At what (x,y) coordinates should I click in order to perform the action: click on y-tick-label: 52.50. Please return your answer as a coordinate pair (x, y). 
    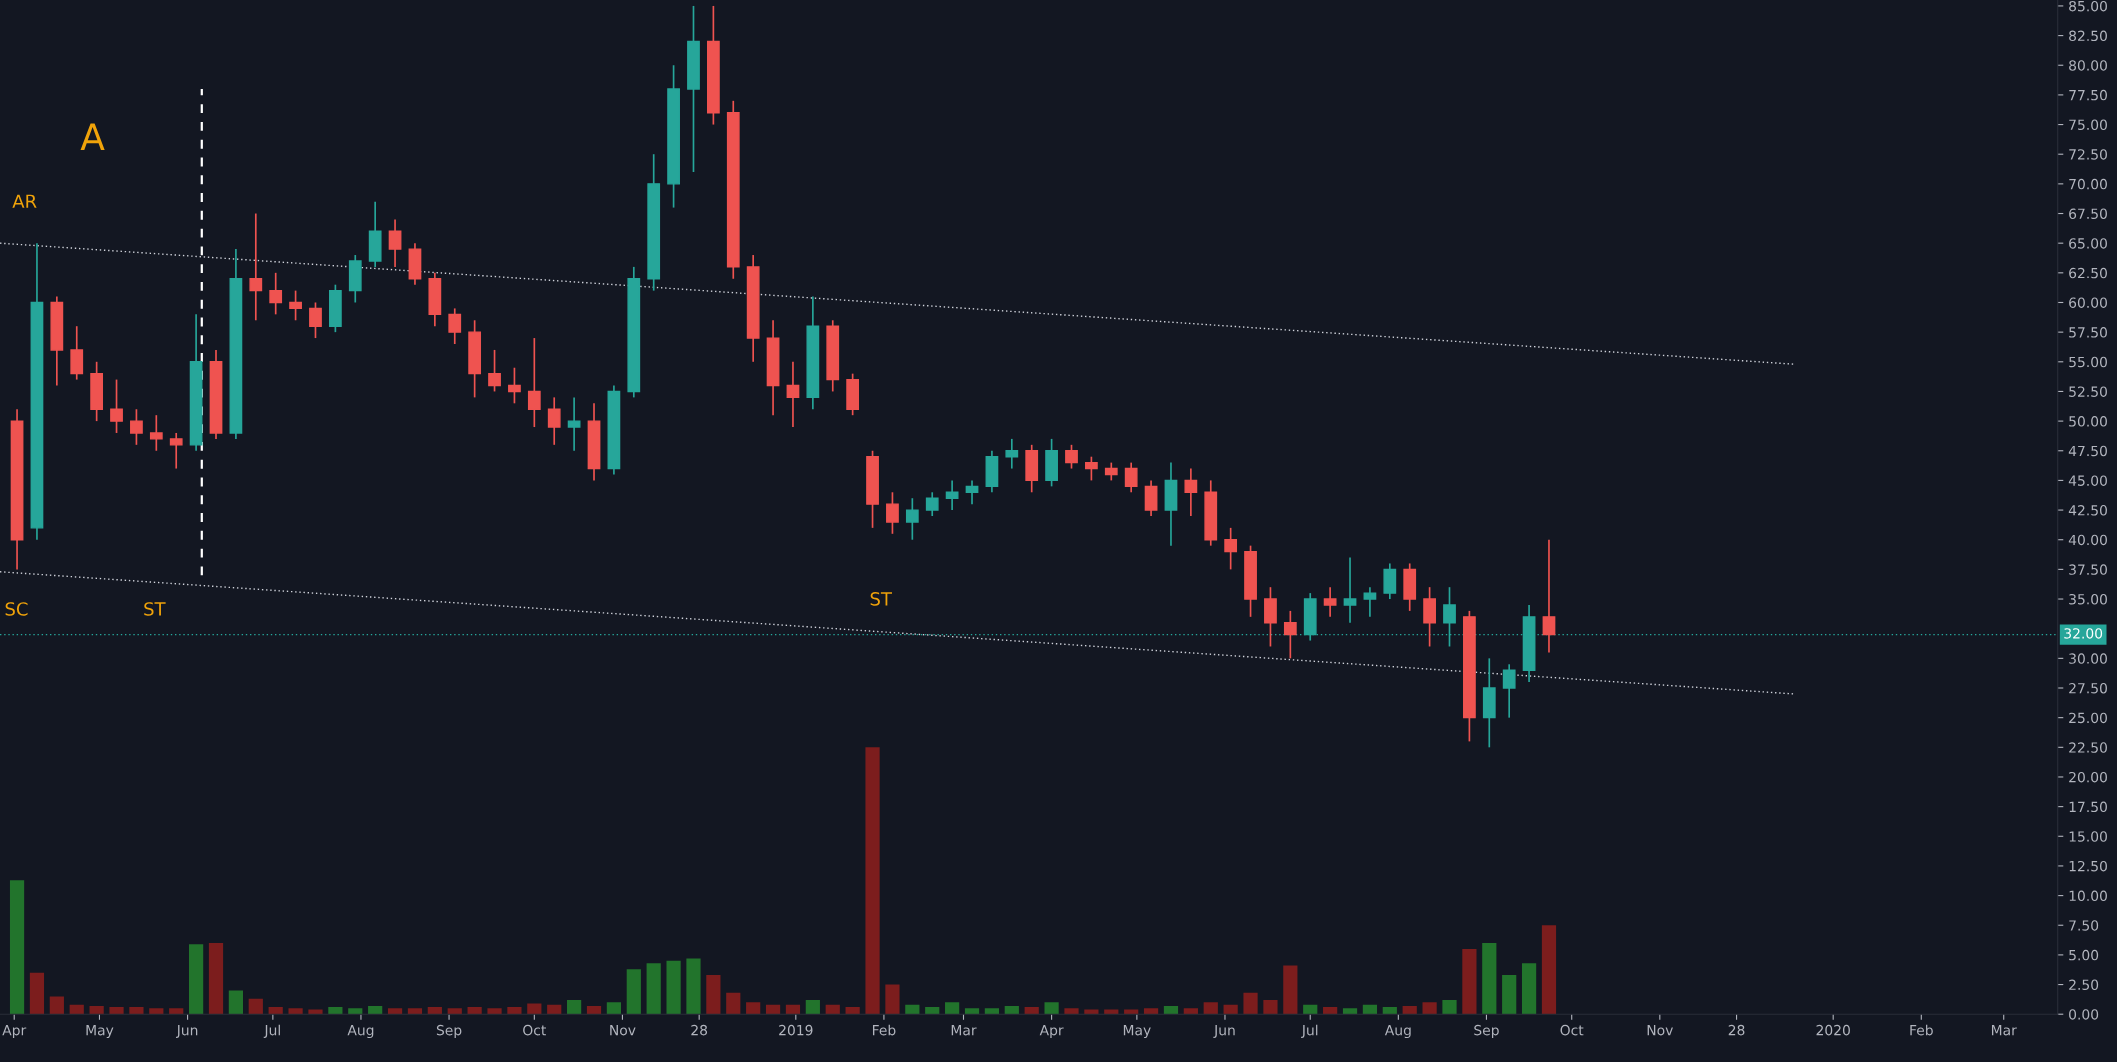
    Looking at the image, I should click on (2088, 391).